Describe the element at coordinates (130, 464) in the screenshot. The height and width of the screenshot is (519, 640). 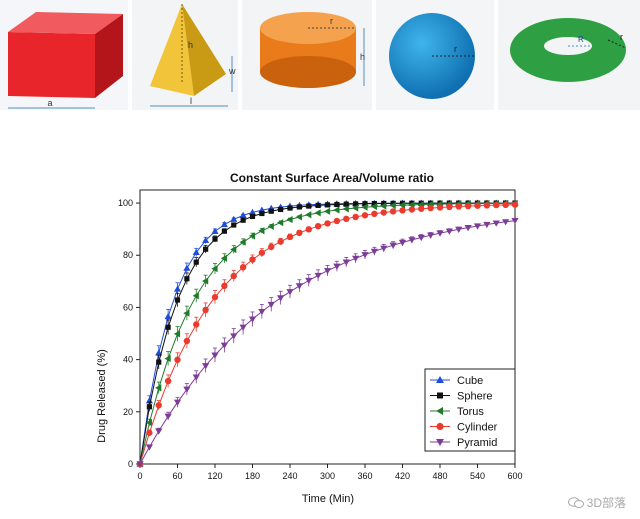
I see `y-tick-label: 0` at that location.